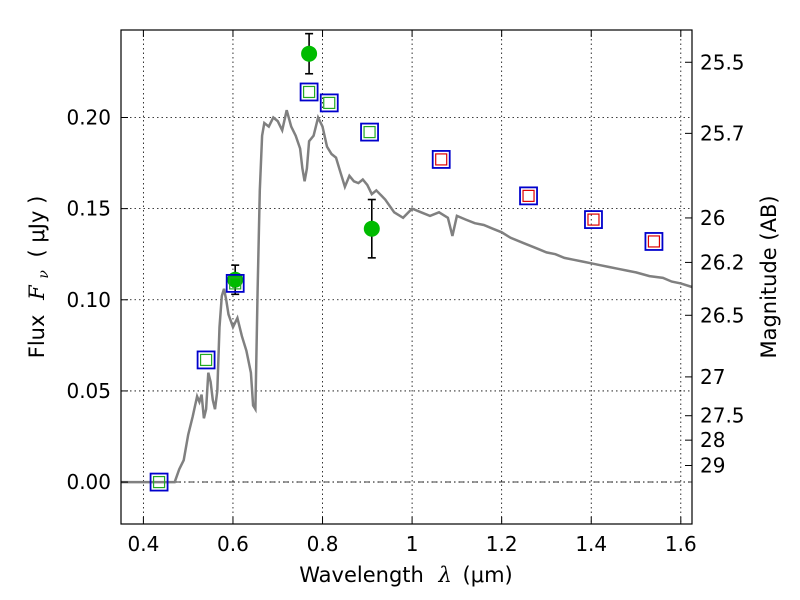  I want to click on y2-axis-label: Magnitude (AB), so click(769, 276).